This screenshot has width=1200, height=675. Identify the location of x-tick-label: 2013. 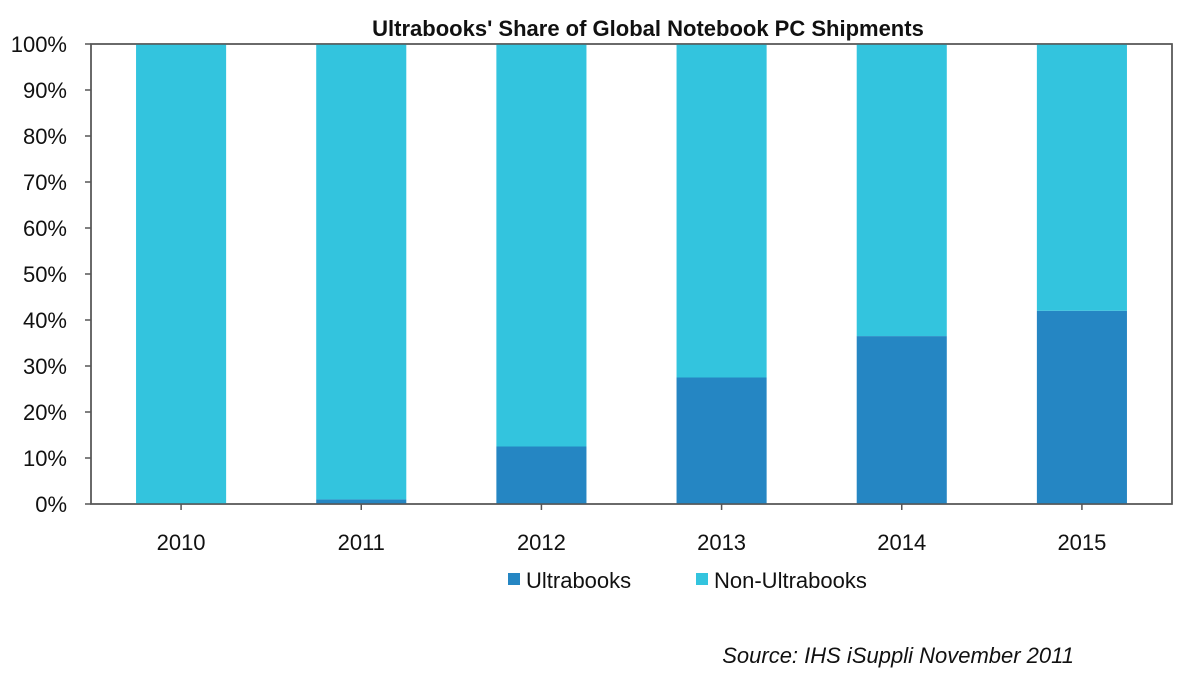
(721, 542).